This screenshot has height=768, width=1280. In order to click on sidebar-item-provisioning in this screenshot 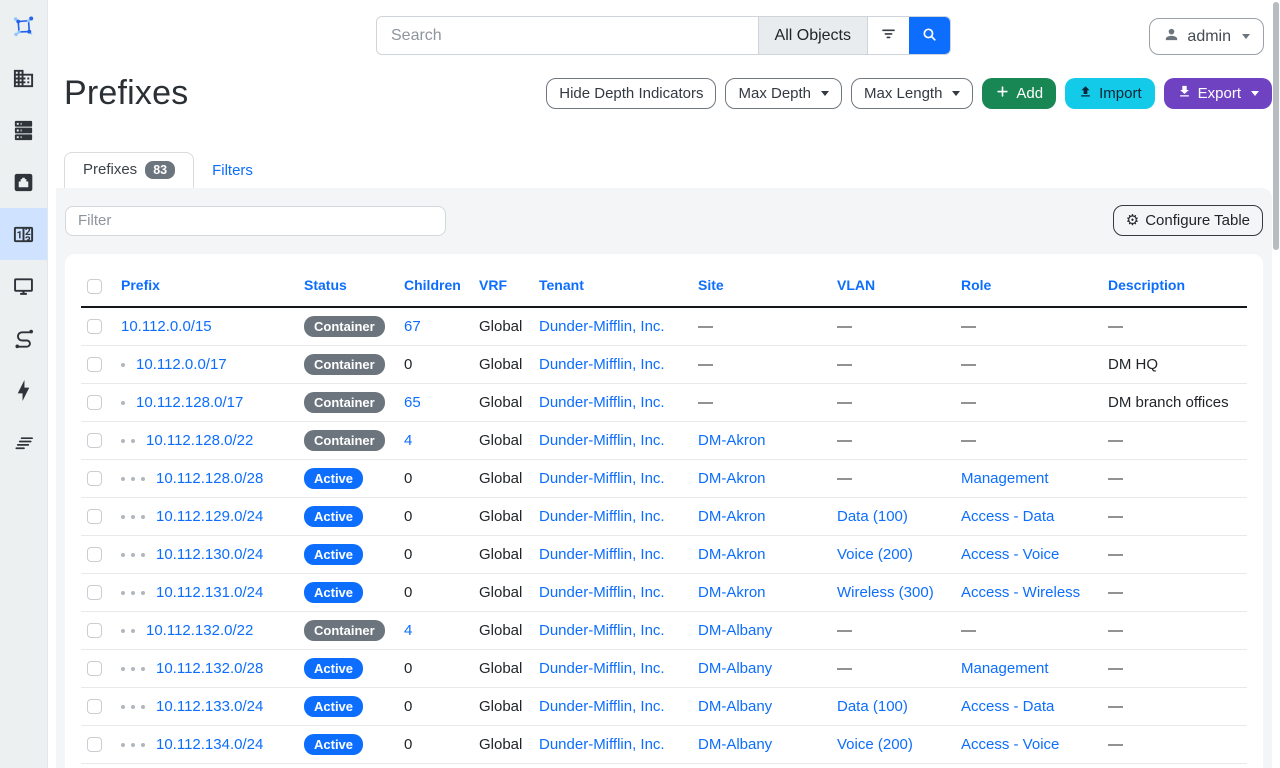, I will do `click(23, 442)`.